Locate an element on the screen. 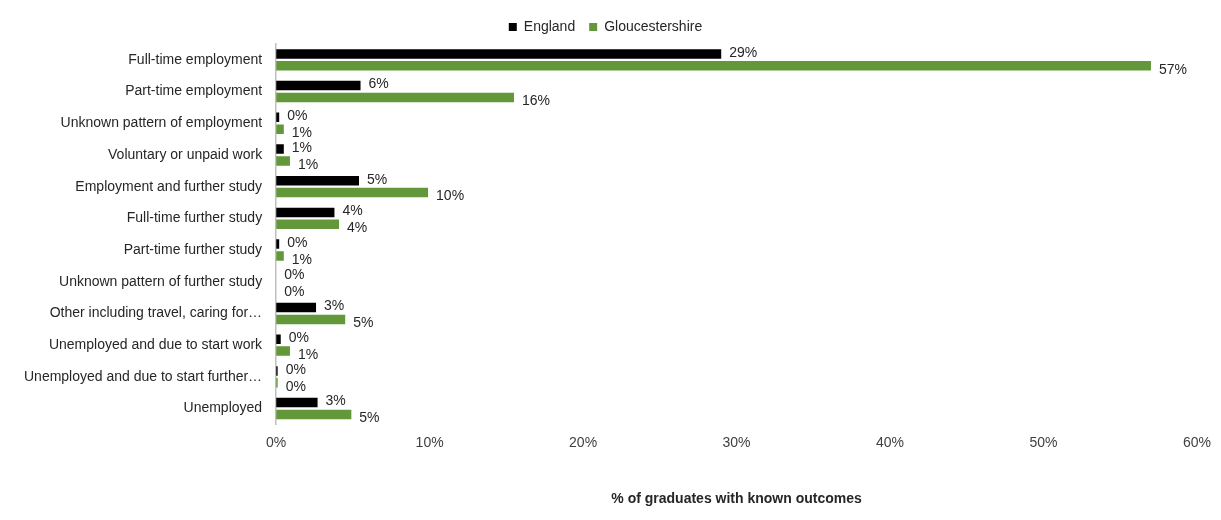 This screenshot has height=520, width=1221. y-tick-label: Unemployed is located at coordinates (223, 407).